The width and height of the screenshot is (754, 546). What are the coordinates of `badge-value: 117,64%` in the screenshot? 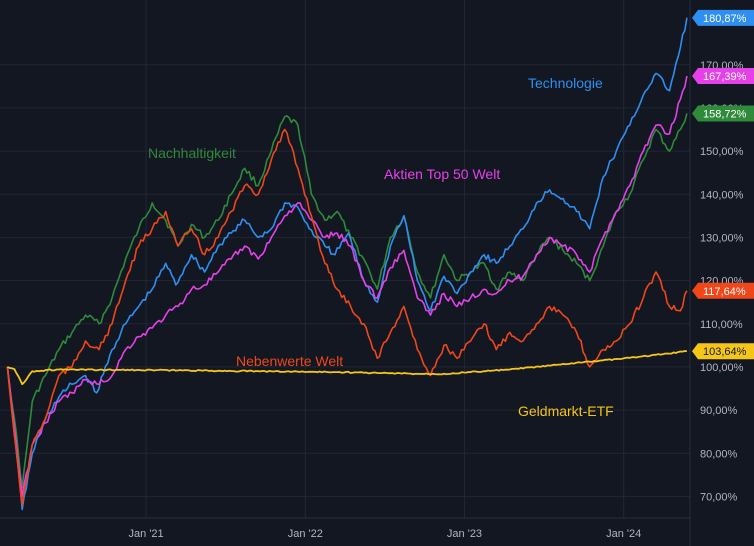 It's located at (724, 292).